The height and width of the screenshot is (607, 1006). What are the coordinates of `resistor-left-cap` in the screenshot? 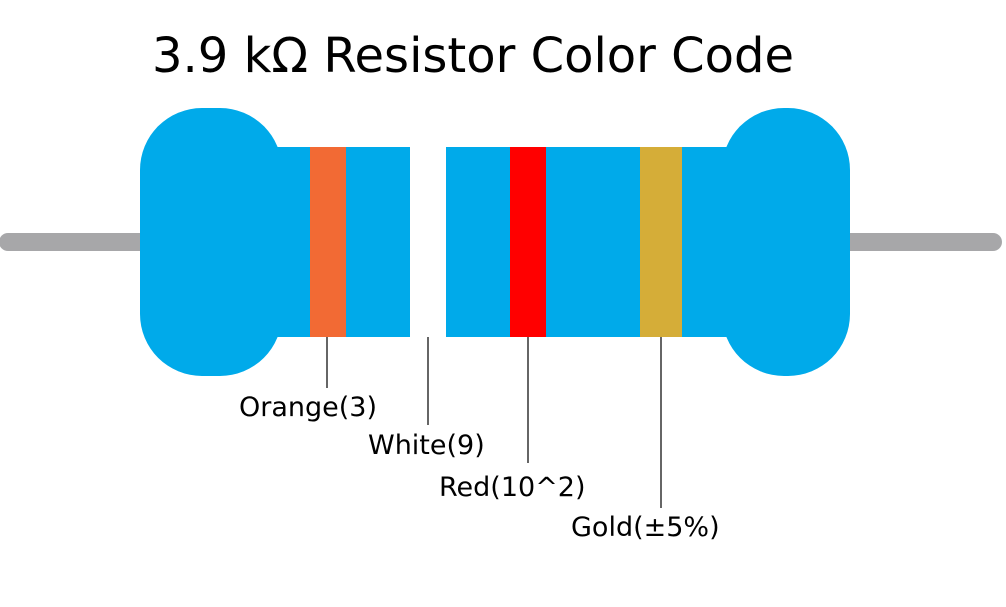 It's located at (211, 242).